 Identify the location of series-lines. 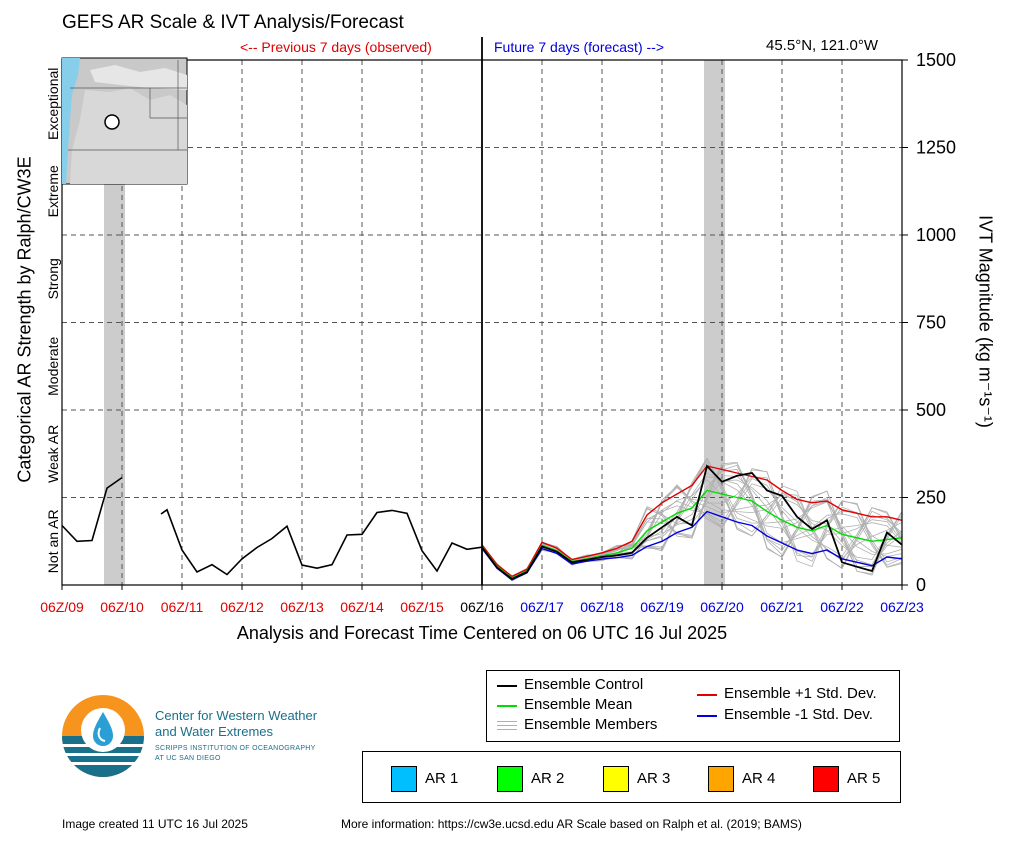
(482, 522).